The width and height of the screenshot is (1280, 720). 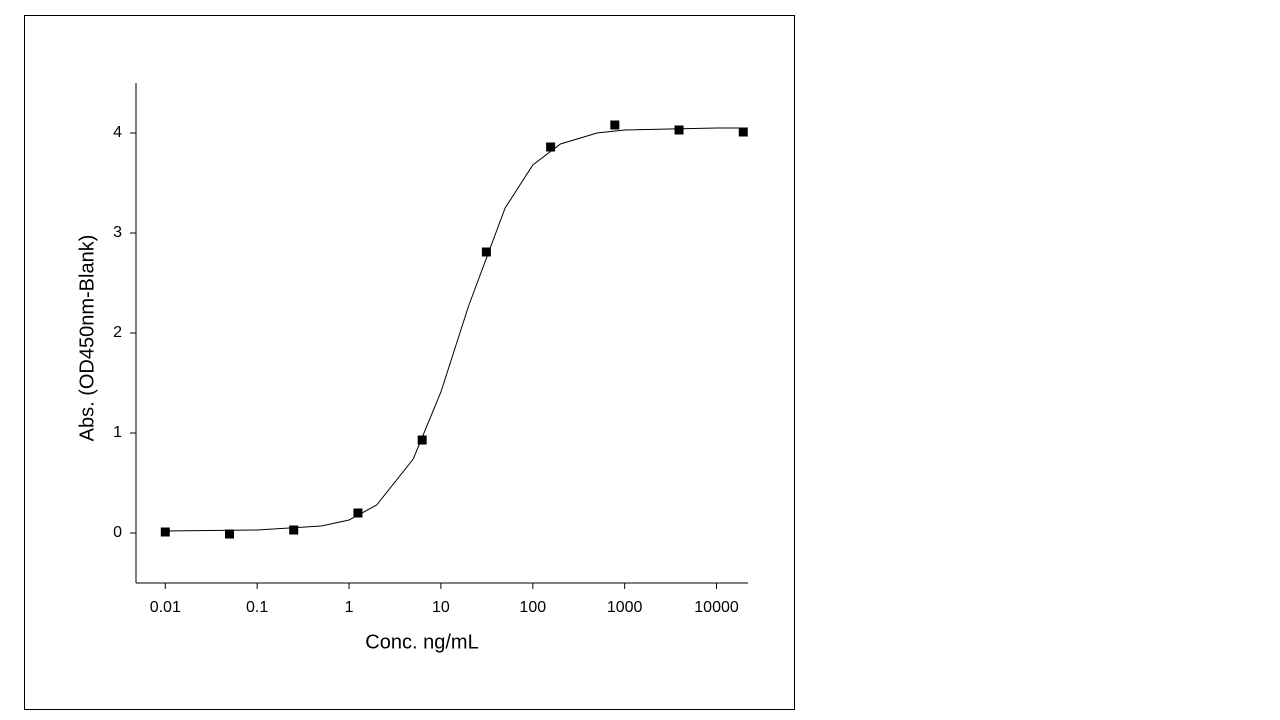 What do you see at coordinates (117, 432) in the screenshot?
I see `y-tick-label: 1` at bounding box center [117, 432].